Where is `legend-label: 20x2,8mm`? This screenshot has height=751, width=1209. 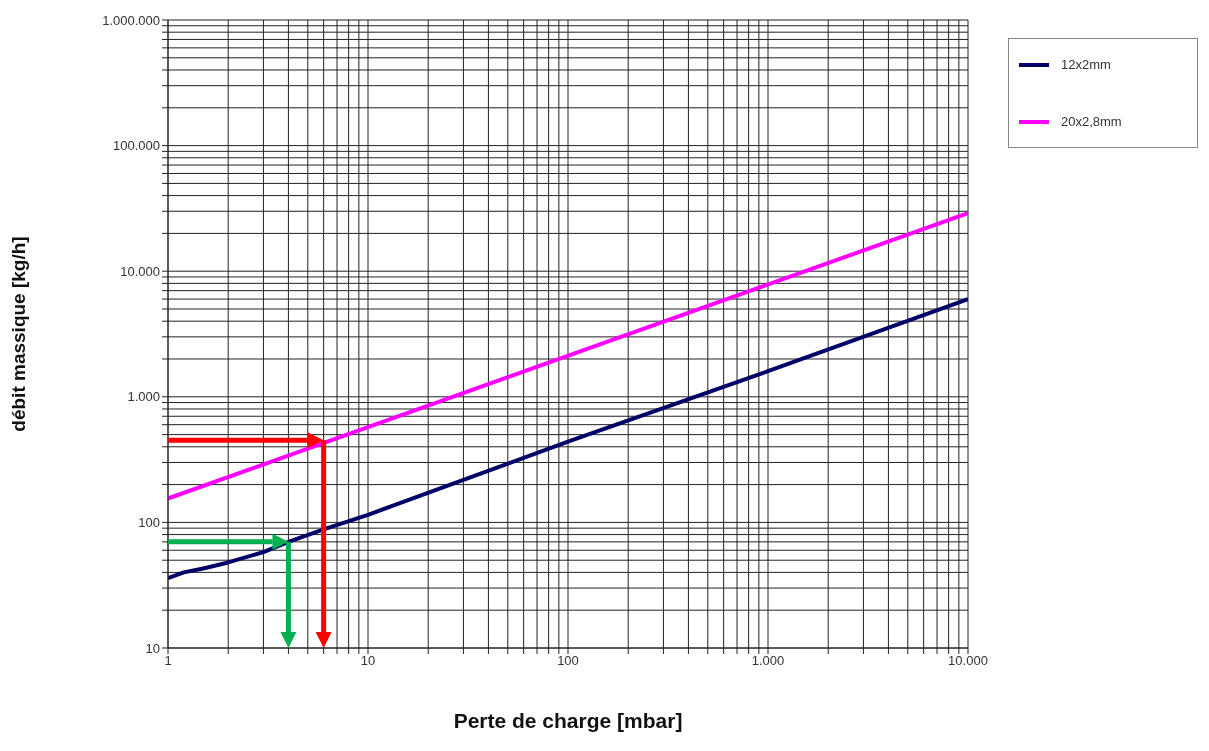
legend-label: 20x2,8mm is located at coordinates (1091, 121).